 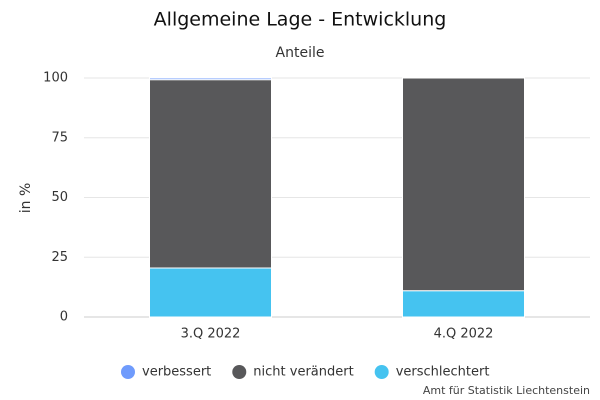 I want to click on legend-label: nicht verändert, so click(x=303, y=372).